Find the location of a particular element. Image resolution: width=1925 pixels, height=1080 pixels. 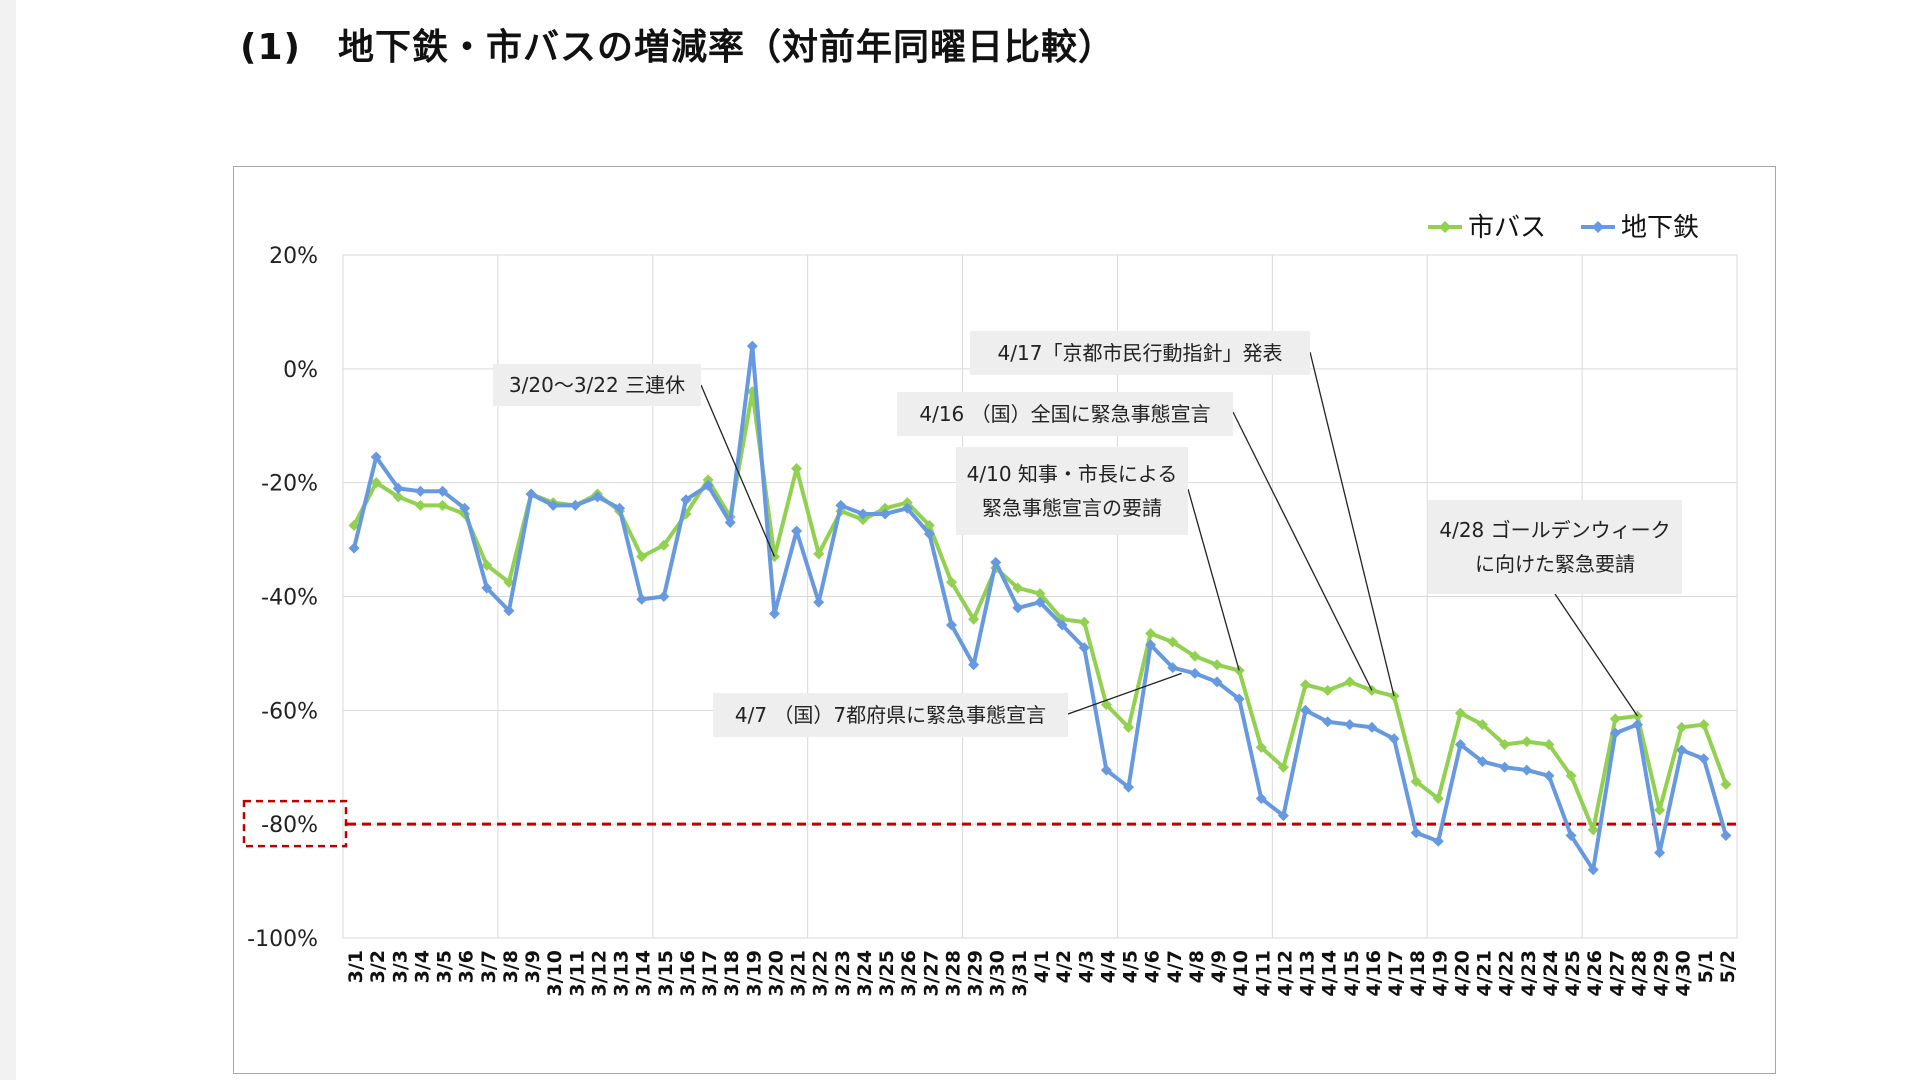

x-tick-label: 4/25 is located at coordinates (1573, 973).